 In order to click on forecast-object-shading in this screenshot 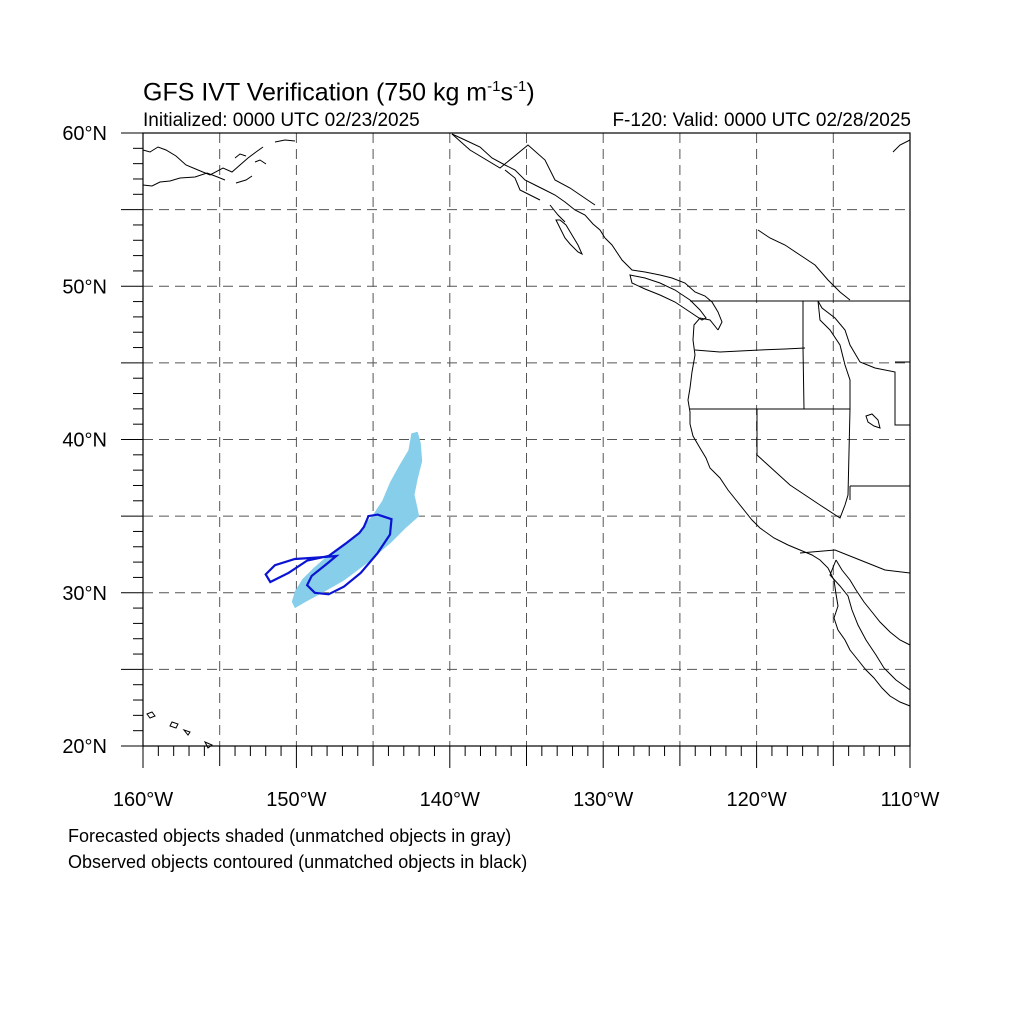, I will do `click(357, 520)`.